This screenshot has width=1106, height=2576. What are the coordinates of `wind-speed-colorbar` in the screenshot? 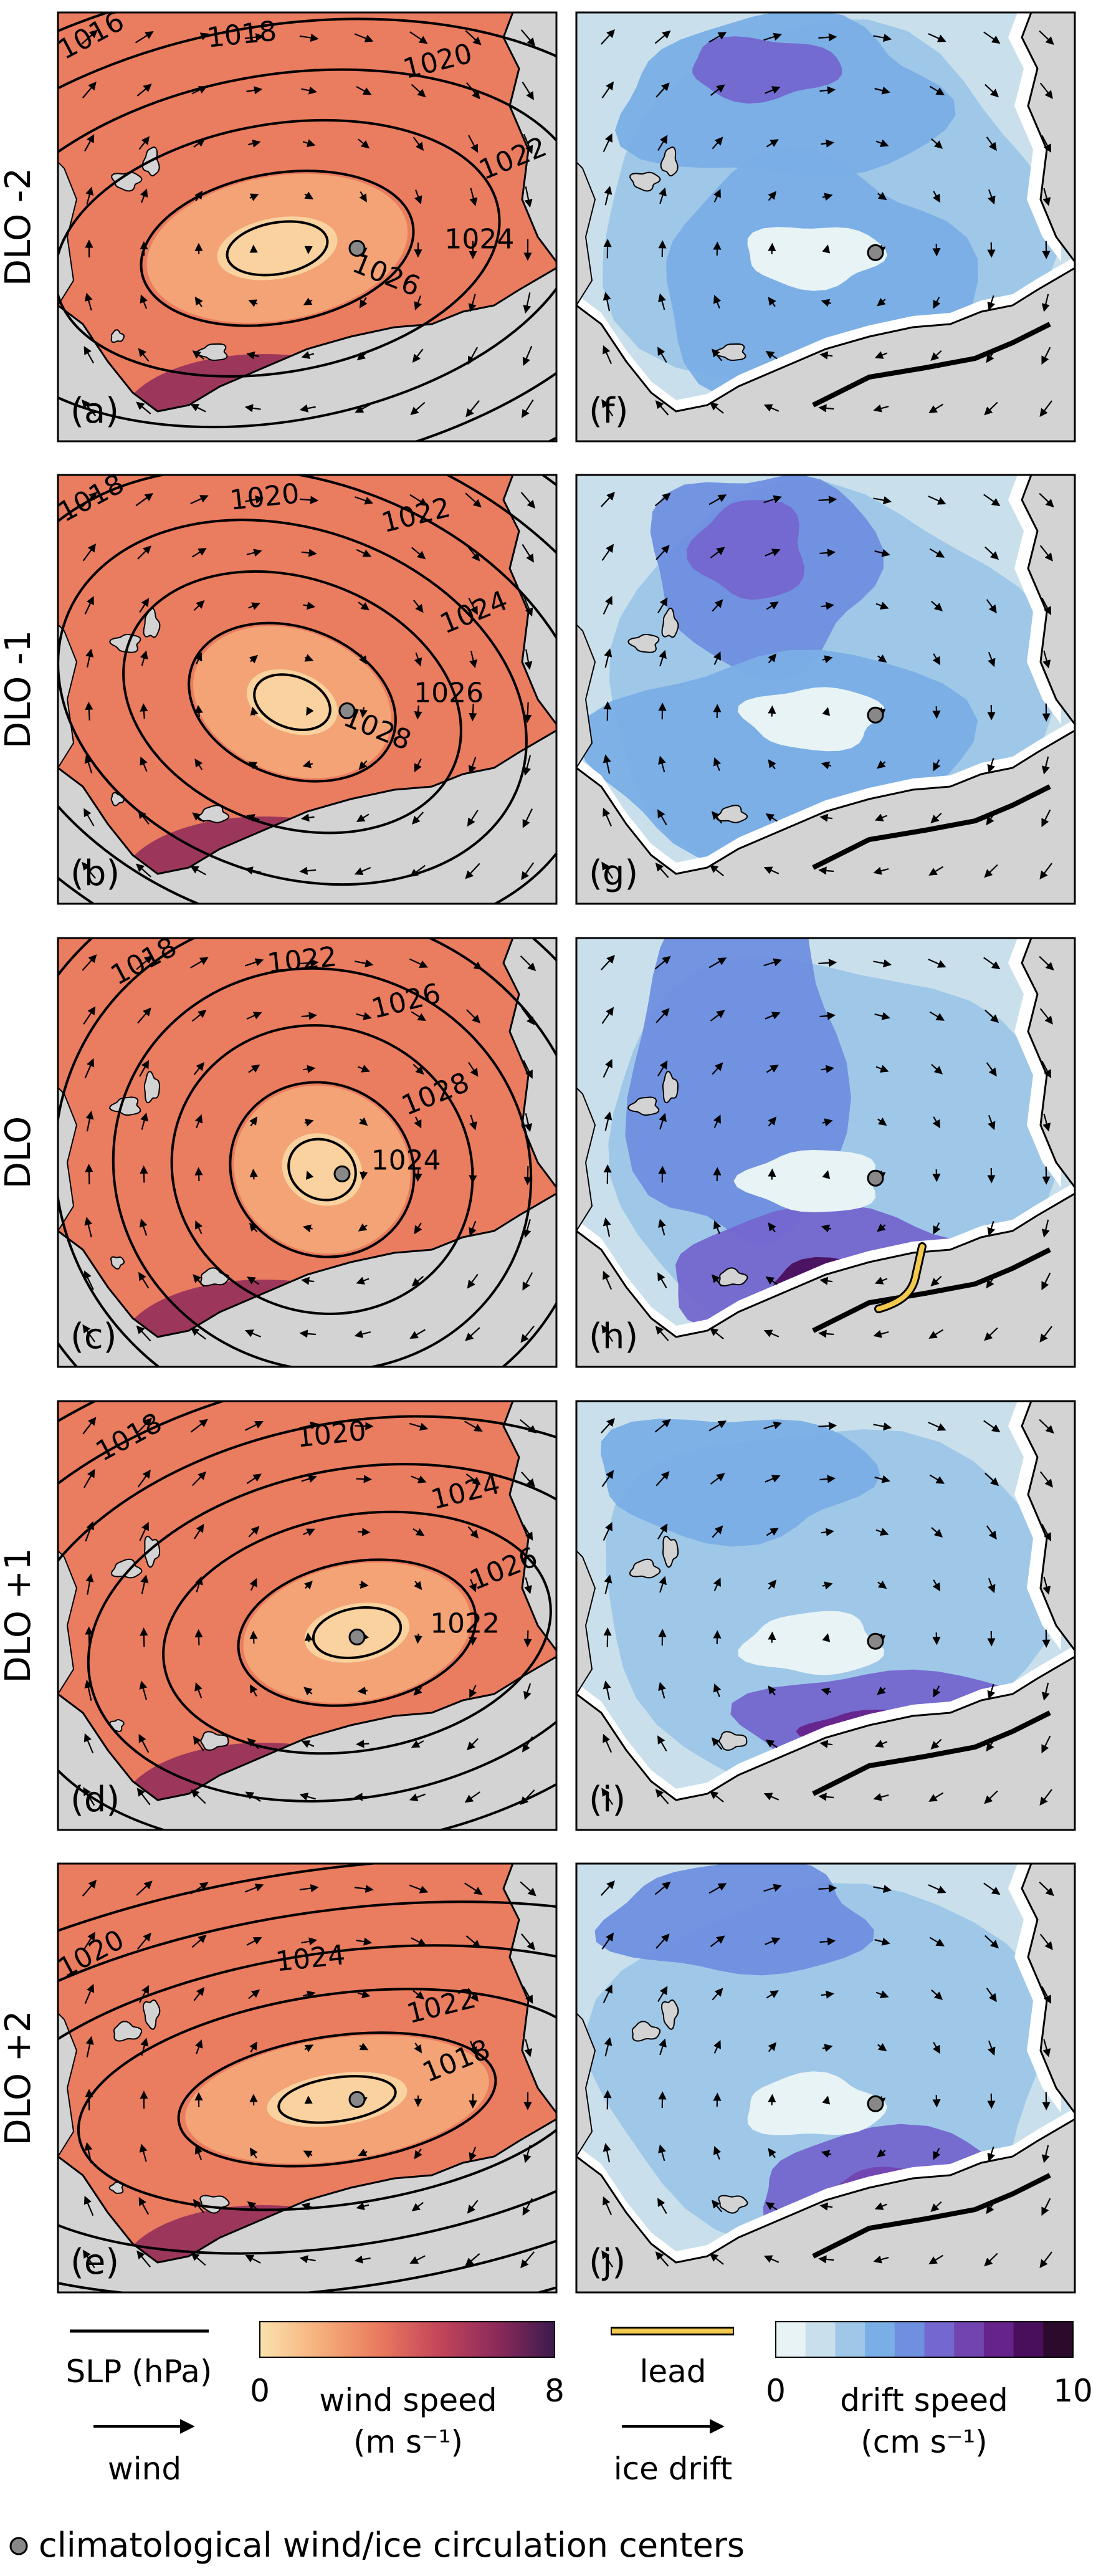 It's located at (407, 2340).